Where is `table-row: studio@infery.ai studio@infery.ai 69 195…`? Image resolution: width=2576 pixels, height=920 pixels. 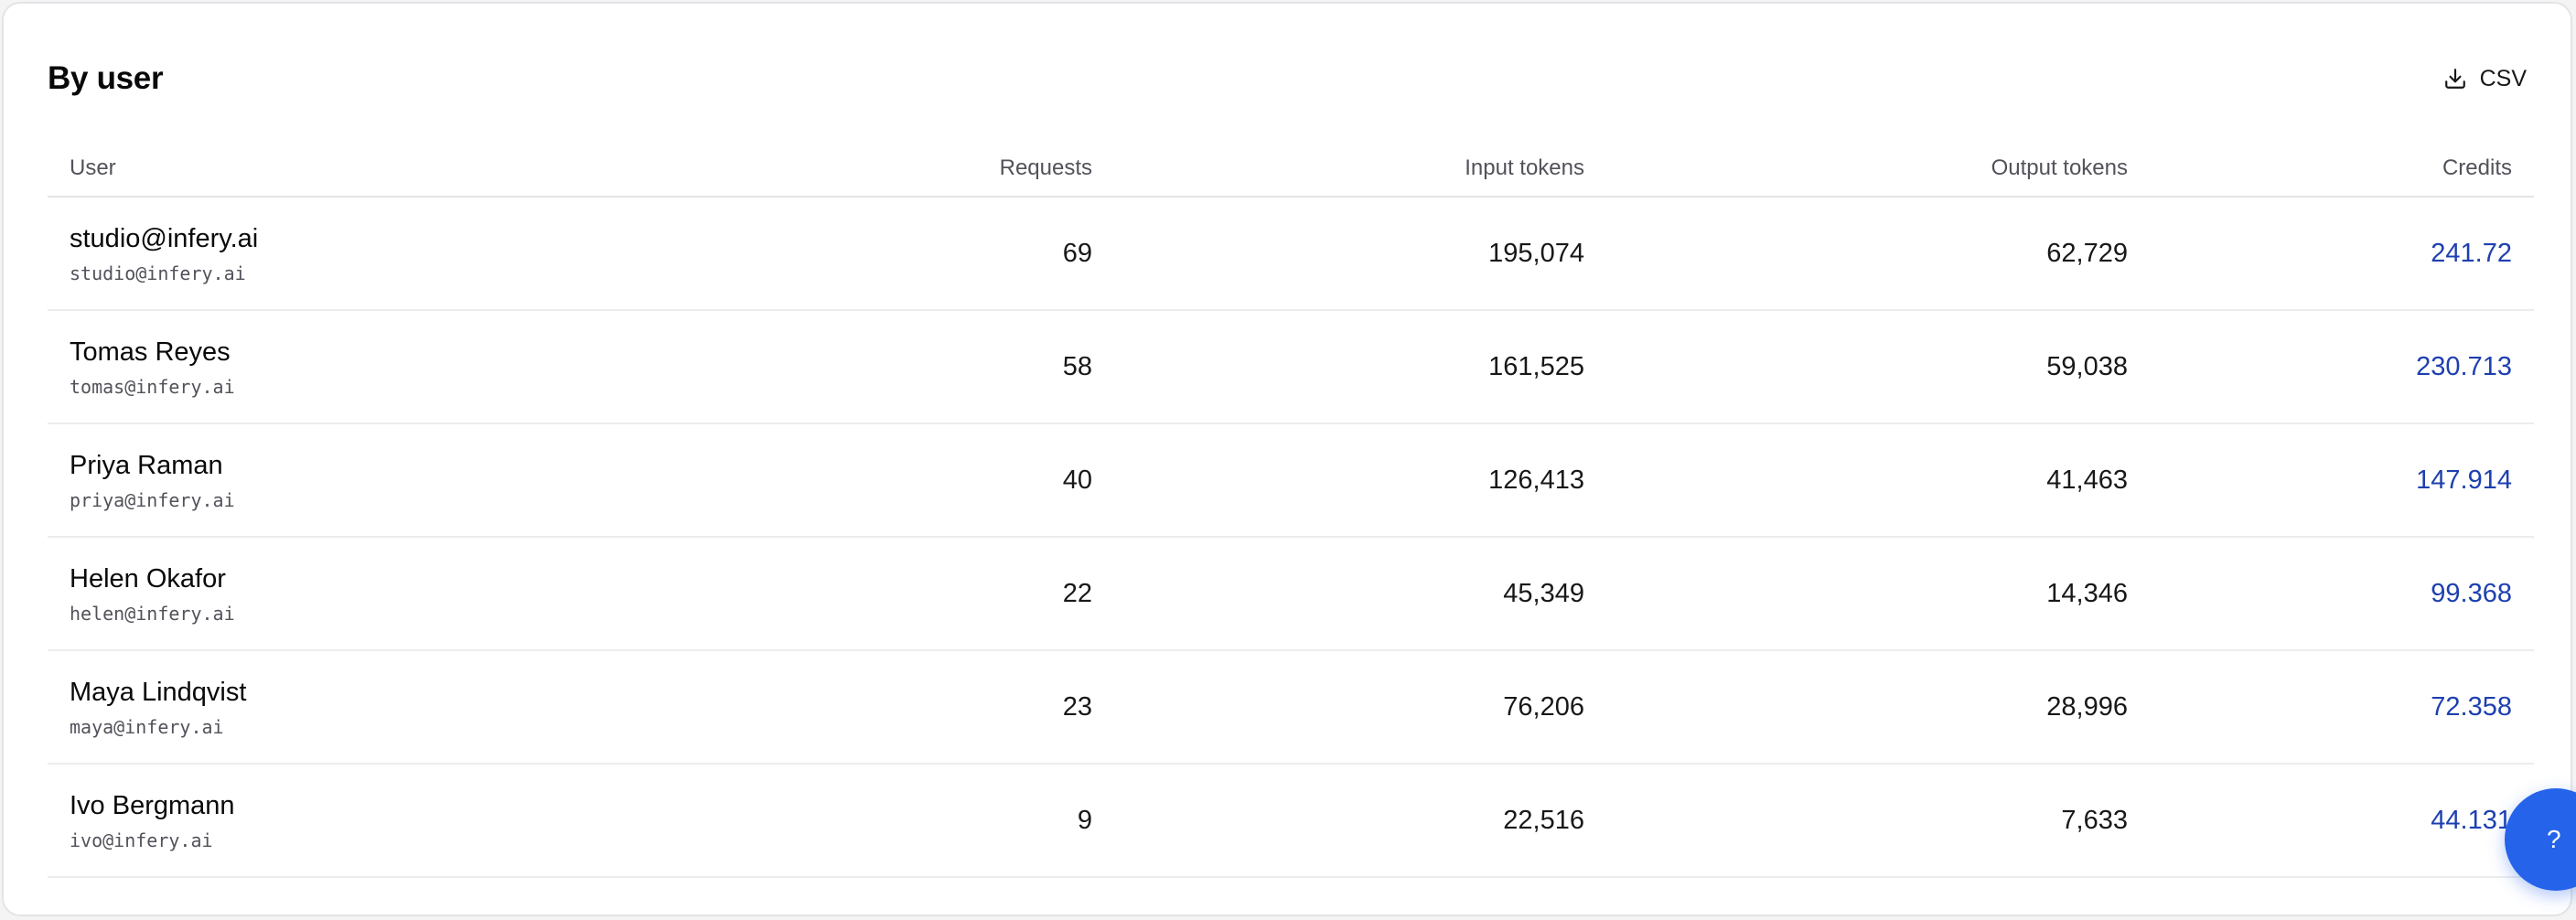
table-row: studio@infery.ai studio@infery.ai 69 195… is located at coordinates (1291, 254).